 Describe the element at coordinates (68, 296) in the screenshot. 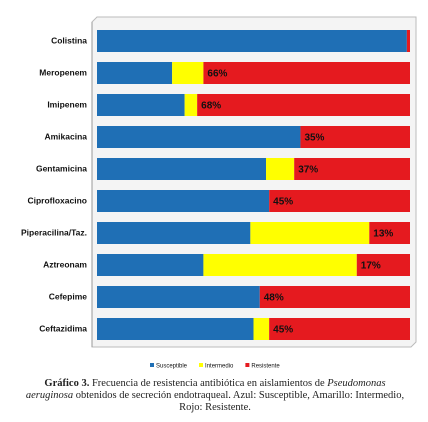

I see `y-tick-label: Cefepime` at that location.